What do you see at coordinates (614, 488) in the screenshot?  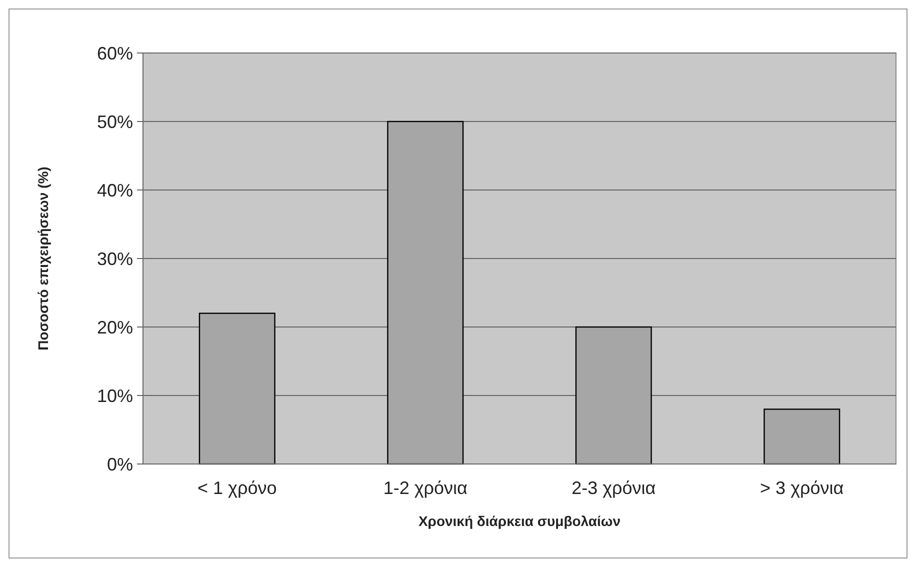 I see `x-tick-label: 2-3 χρόνια` at bounding box center [614, 488].